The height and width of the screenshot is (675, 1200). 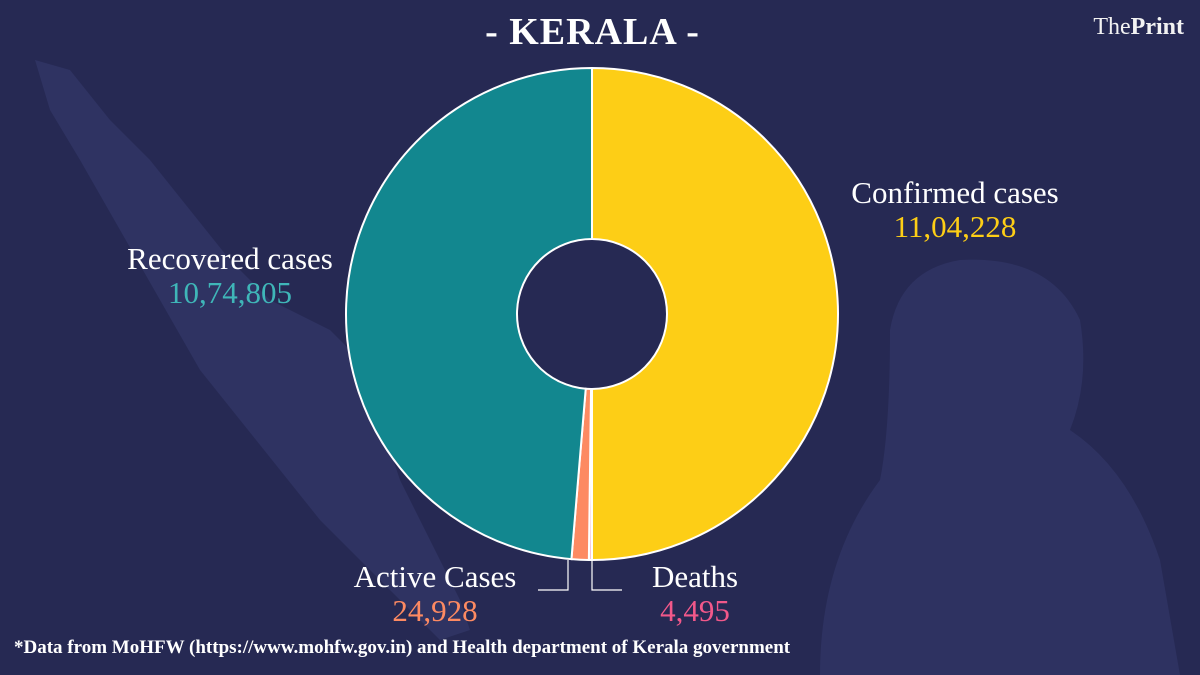 I want to click on deaths-leader-line, so click(x=606, y=575).